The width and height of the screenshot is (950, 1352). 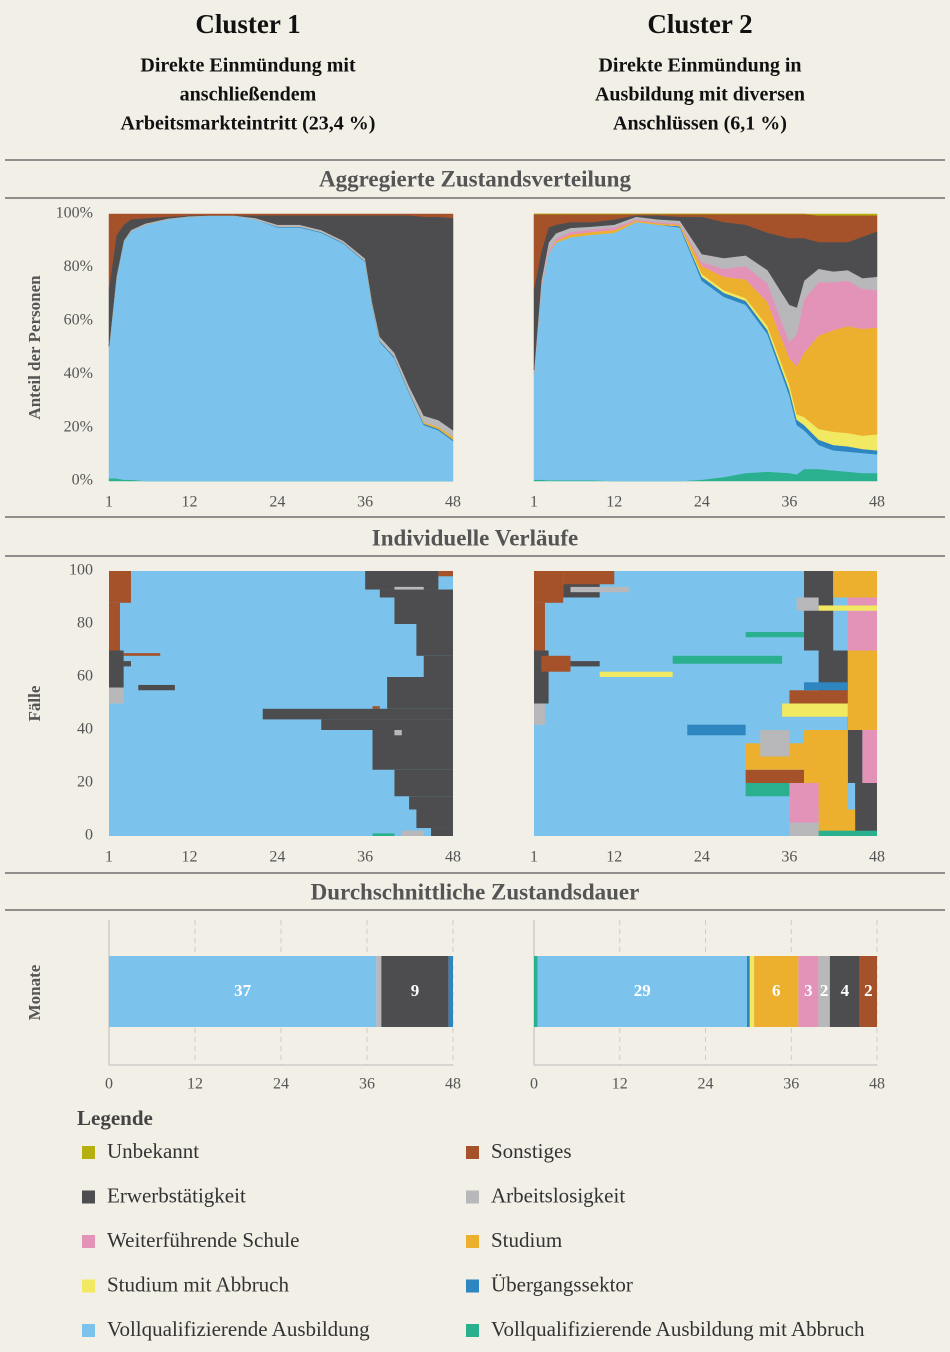 I want to click on y-tick-label: 0, so click(x=89, y=835).